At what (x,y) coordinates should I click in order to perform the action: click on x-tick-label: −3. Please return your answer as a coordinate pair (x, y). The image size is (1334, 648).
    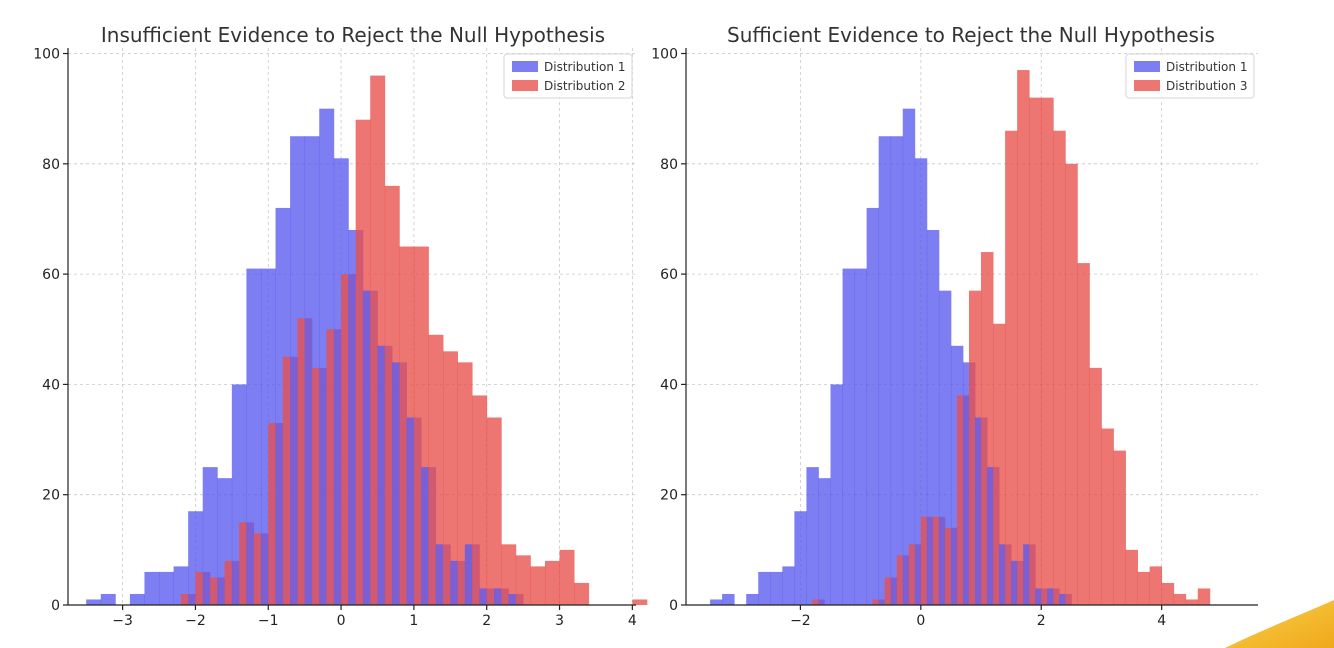
    Looking at the image, I should click on (122, 621).